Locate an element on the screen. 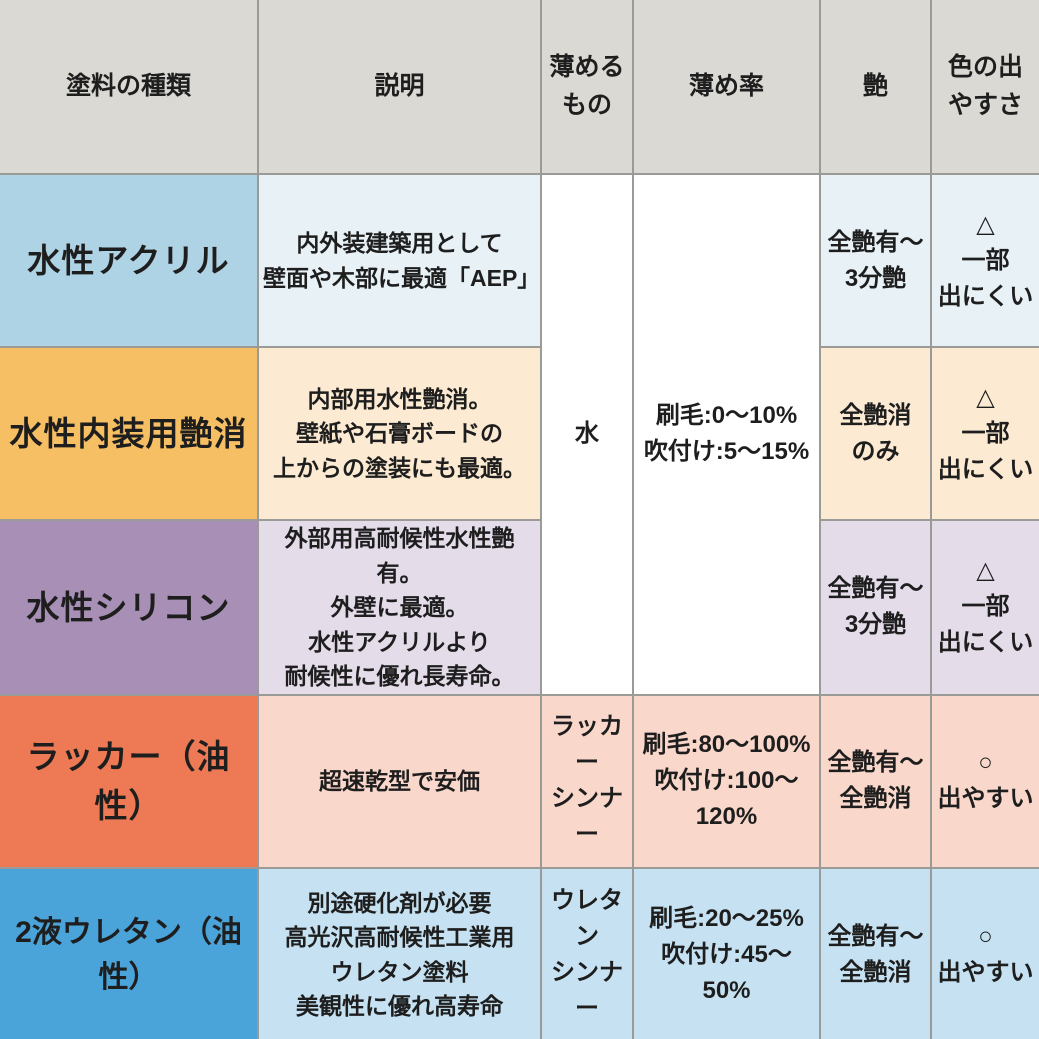  paint-description-cell: 別途硬化剤が必要 高光沢高耐候性工業用 ウレタン塗料 美観性に優れ高寿命 is located at coordinates (399, 952).